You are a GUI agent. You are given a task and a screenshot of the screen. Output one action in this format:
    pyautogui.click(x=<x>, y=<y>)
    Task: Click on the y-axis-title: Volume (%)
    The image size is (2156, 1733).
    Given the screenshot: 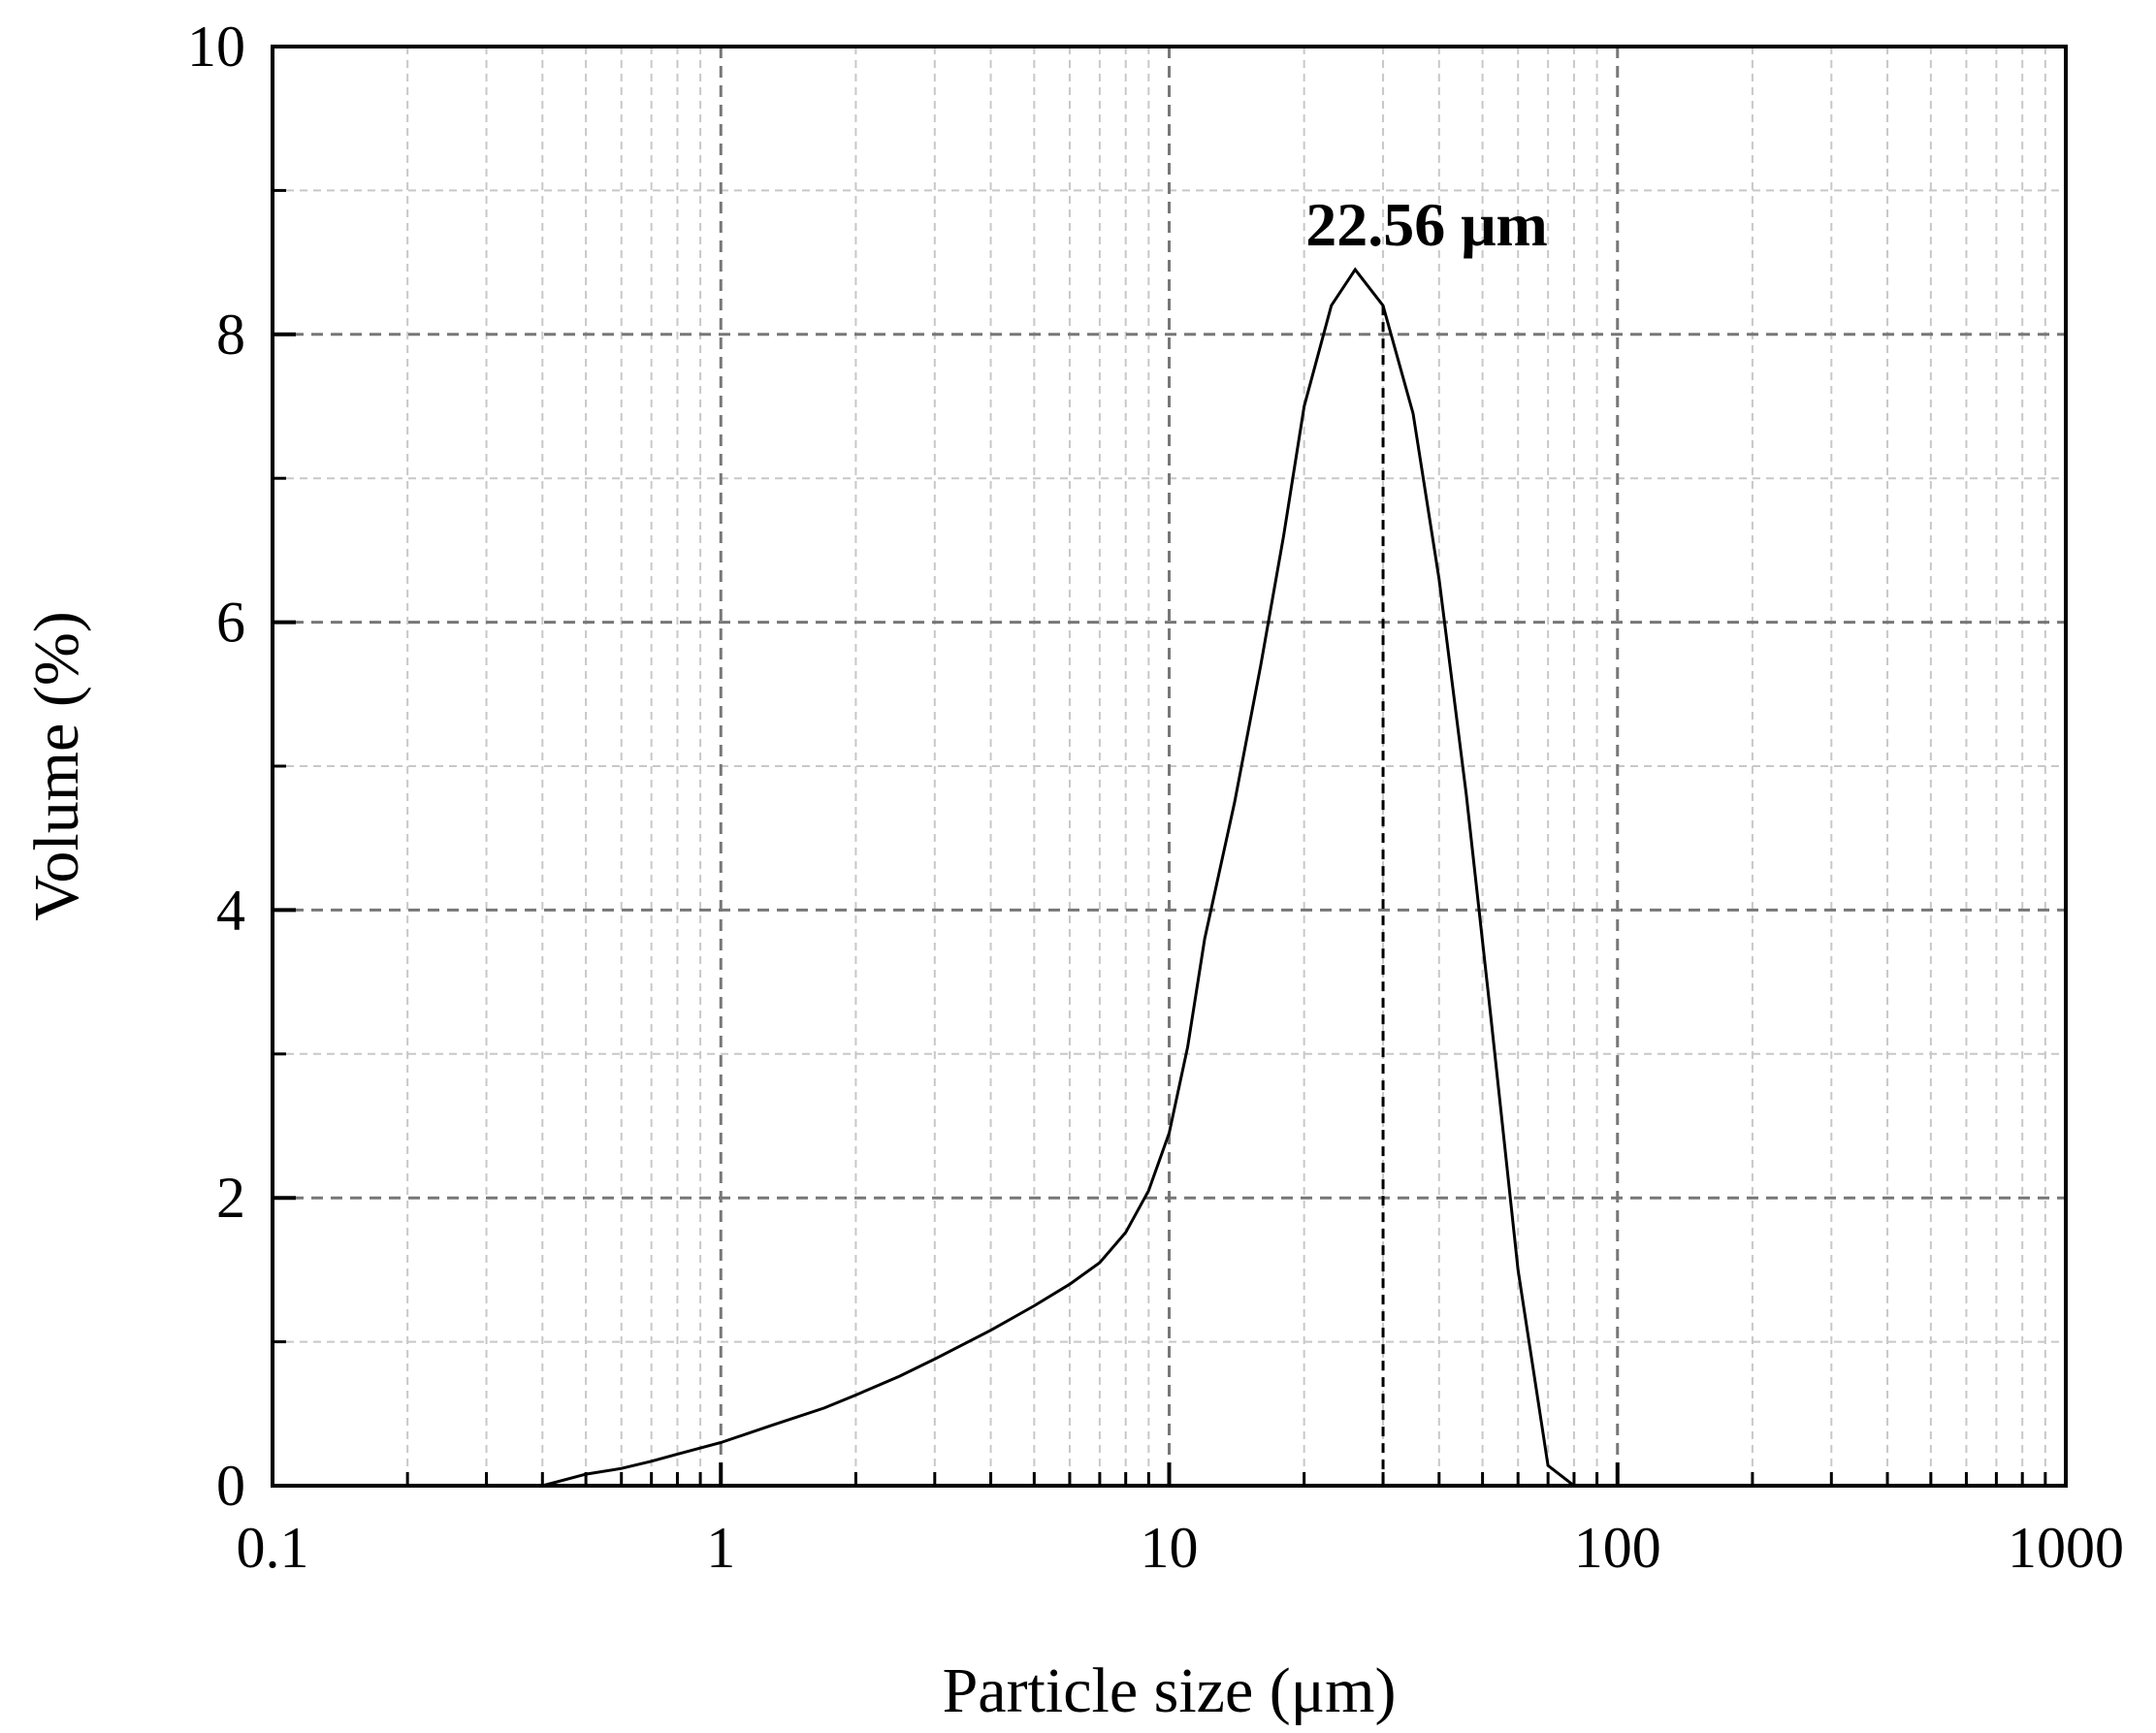 What is the action you would take?
    pyautogui.click(x=56, y=766)
    